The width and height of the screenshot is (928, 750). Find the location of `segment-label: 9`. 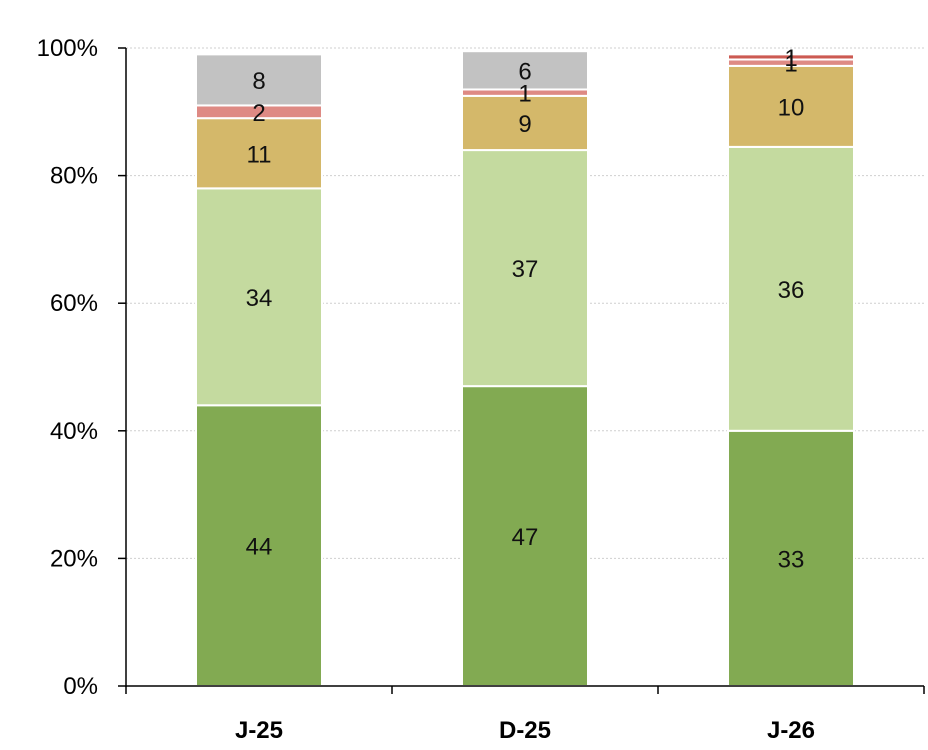

segment-label: 9 is located at coordinates (524, 124).